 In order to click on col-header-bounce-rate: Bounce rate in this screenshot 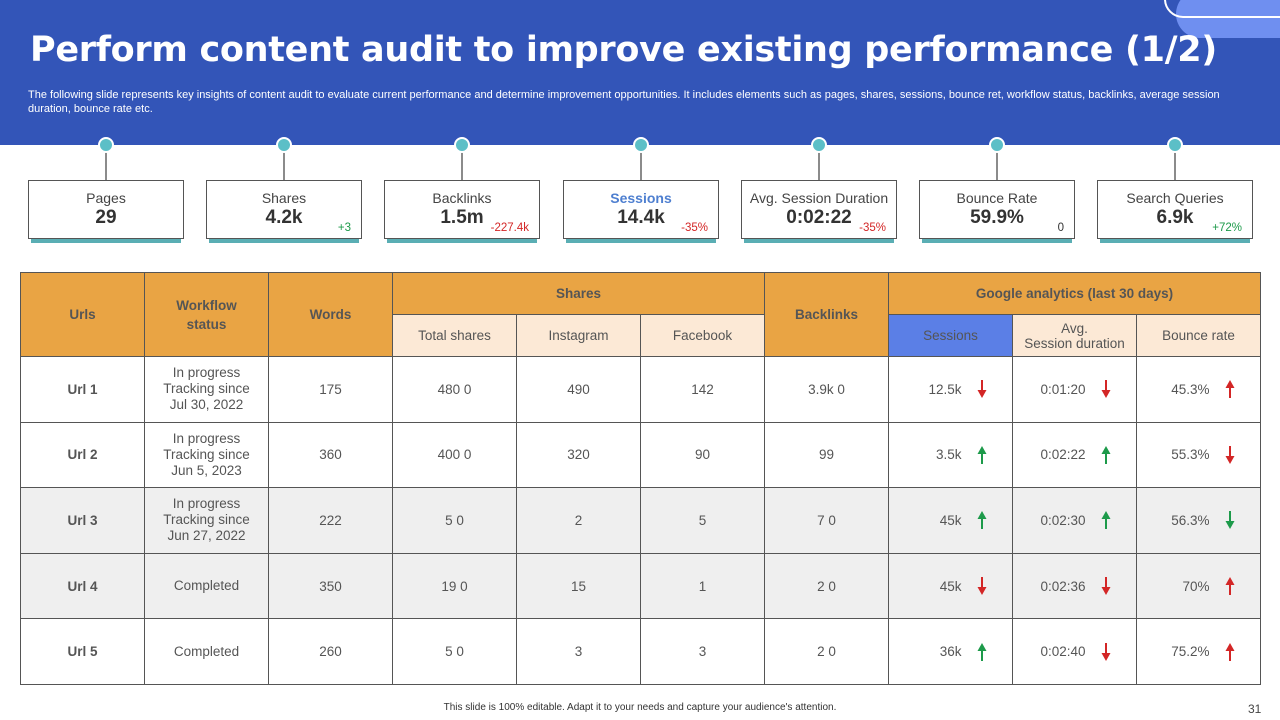, I will do `click(1198, 335)`.